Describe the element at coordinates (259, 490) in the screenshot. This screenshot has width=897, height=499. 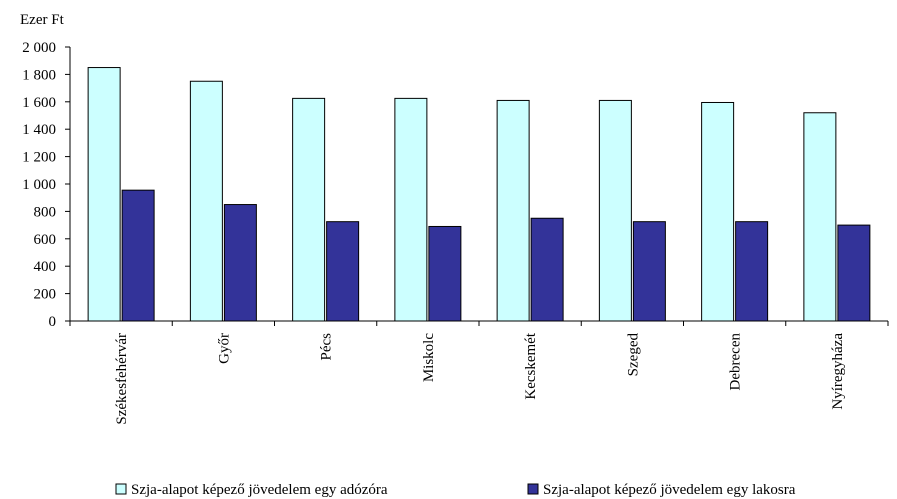
I see `legend-label: Szja-alapot képező jövedelem egy adózóra` at that location.